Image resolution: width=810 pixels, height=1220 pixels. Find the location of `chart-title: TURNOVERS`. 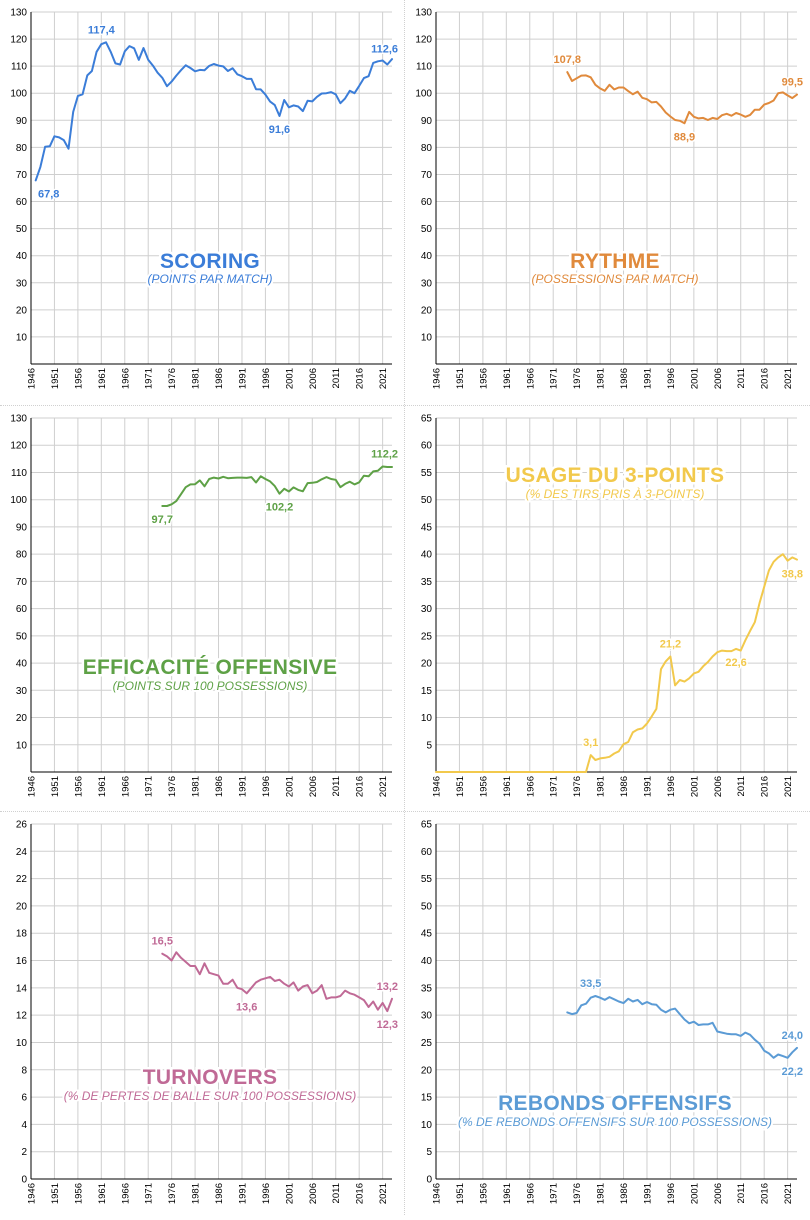

chart-title: TURNOVERS is located at coordinates (210, 1077).